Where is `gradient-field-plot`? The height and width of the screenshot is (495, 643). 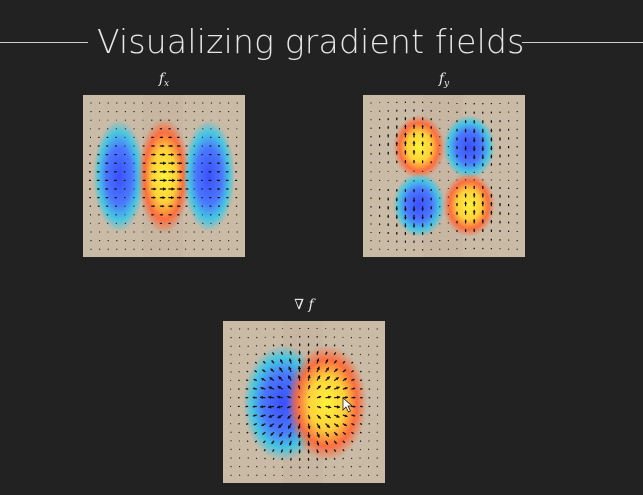
gradient-field-plot is located at coordinates (304, 402).